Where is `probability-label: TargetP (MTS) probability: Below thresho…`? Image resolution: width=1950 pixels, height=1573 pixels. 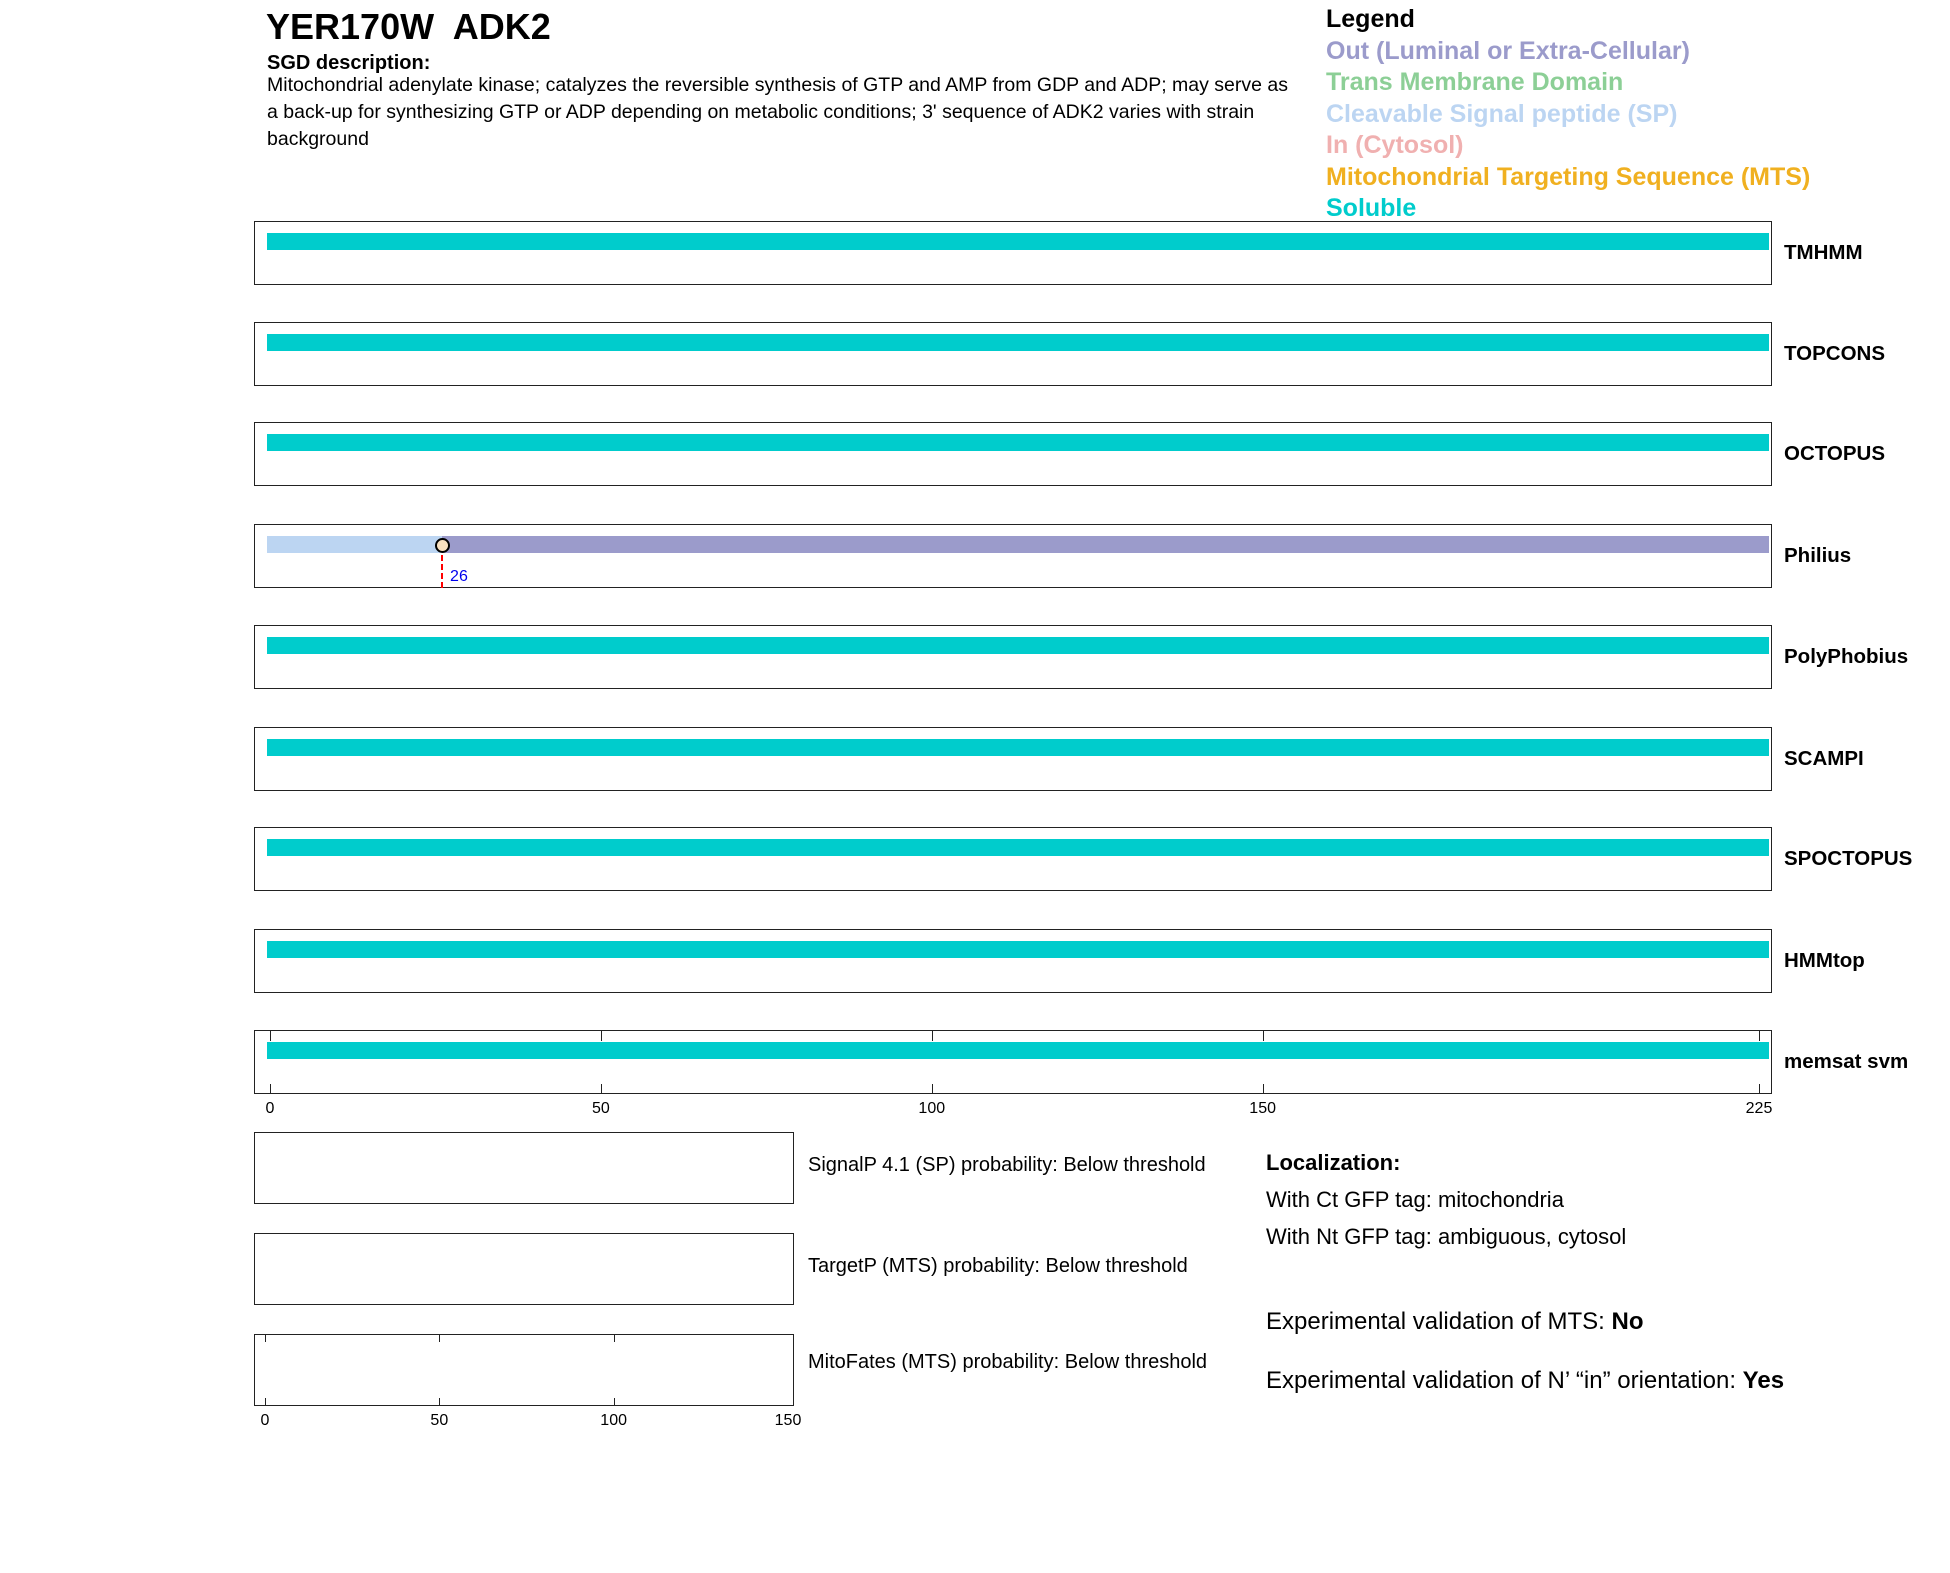
probability-label: TargetP (MTS) probability: Below thresho… is located at coordinates (998, 1266).